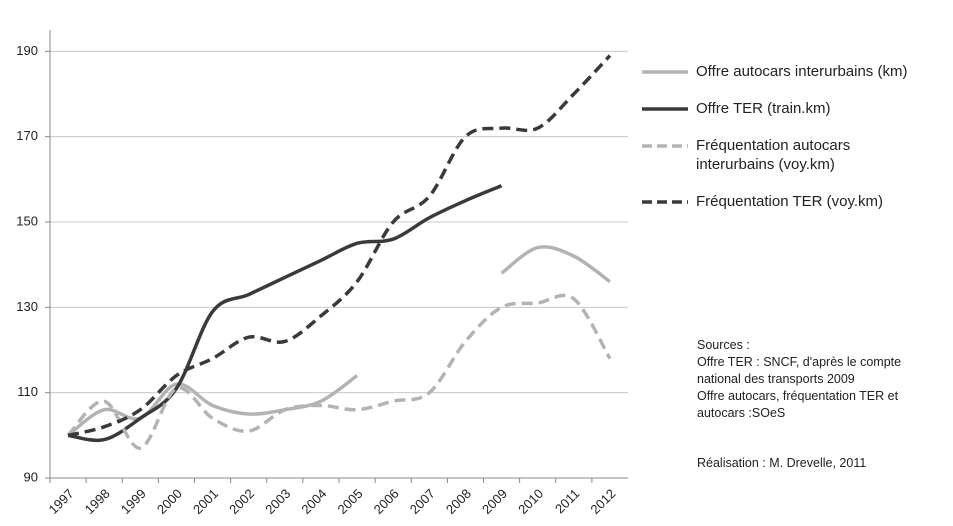  Describe the element at coordinates (61, 501) in the screenshot. I see `x-tick-label: 1997` at that location.